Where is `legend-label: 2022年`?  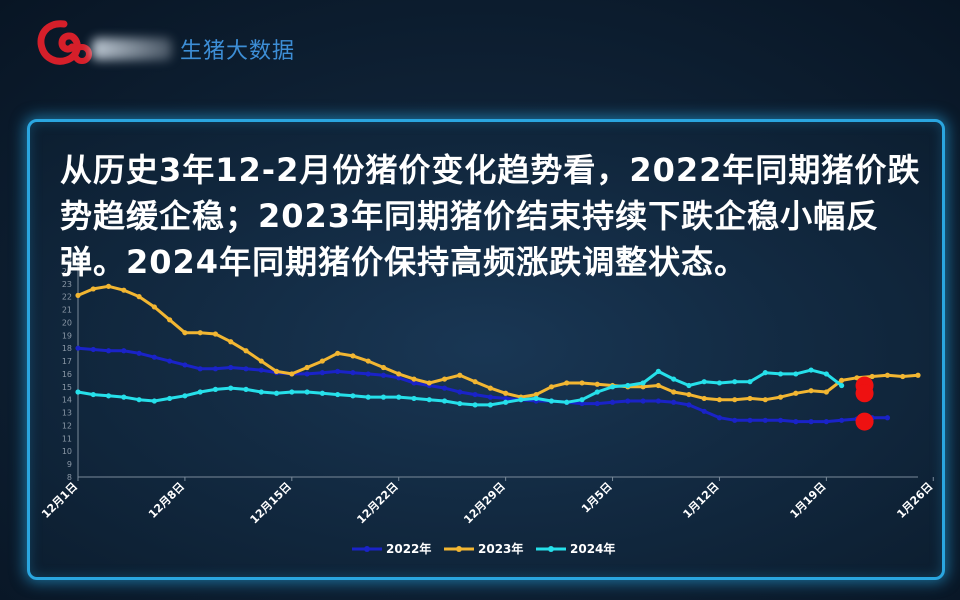 legend-label: 2022年 is located at coordinates (408, 548).